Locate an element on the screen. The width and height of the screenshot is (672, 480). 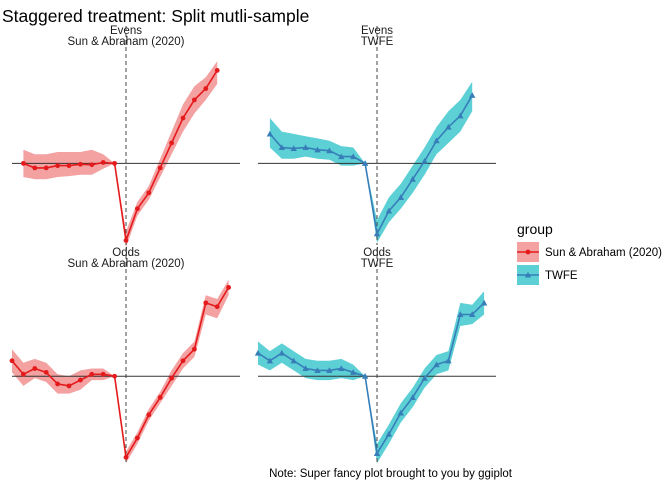
panel-3-series-line is located at coordinates (371, 379).